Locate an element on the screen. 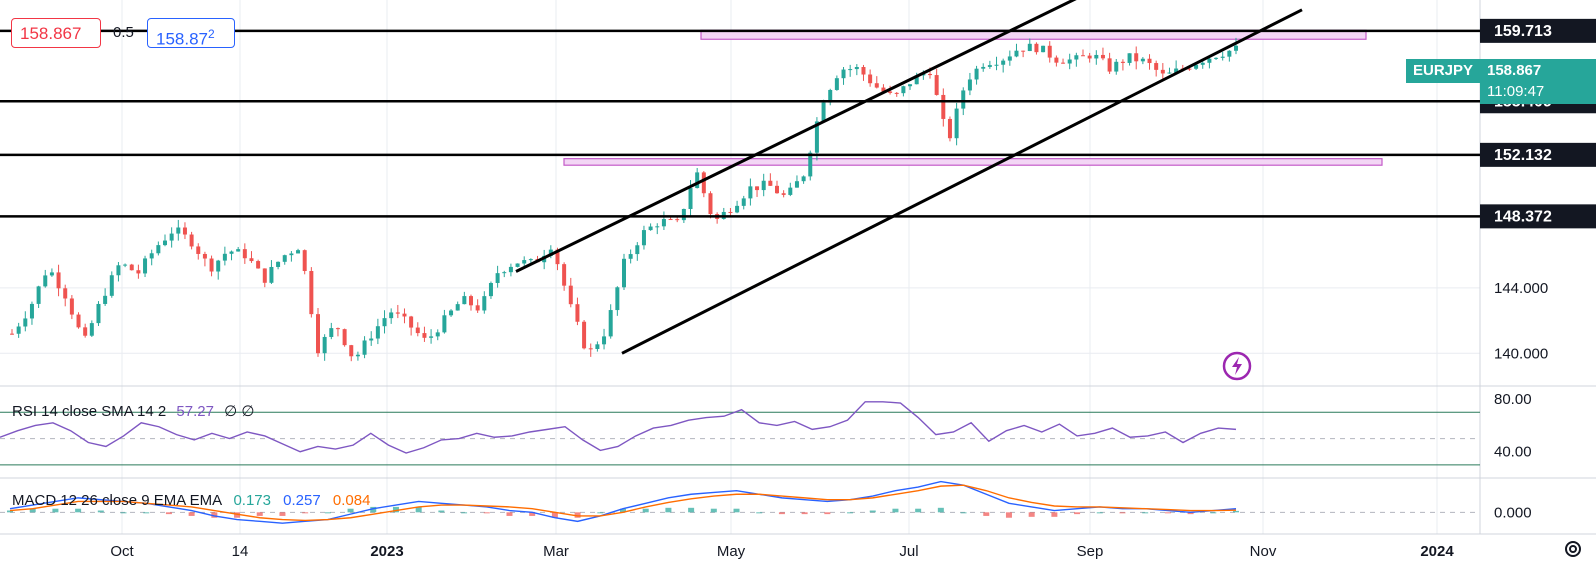  buy-price-pip: 2 is located at coordinates (211, 34).